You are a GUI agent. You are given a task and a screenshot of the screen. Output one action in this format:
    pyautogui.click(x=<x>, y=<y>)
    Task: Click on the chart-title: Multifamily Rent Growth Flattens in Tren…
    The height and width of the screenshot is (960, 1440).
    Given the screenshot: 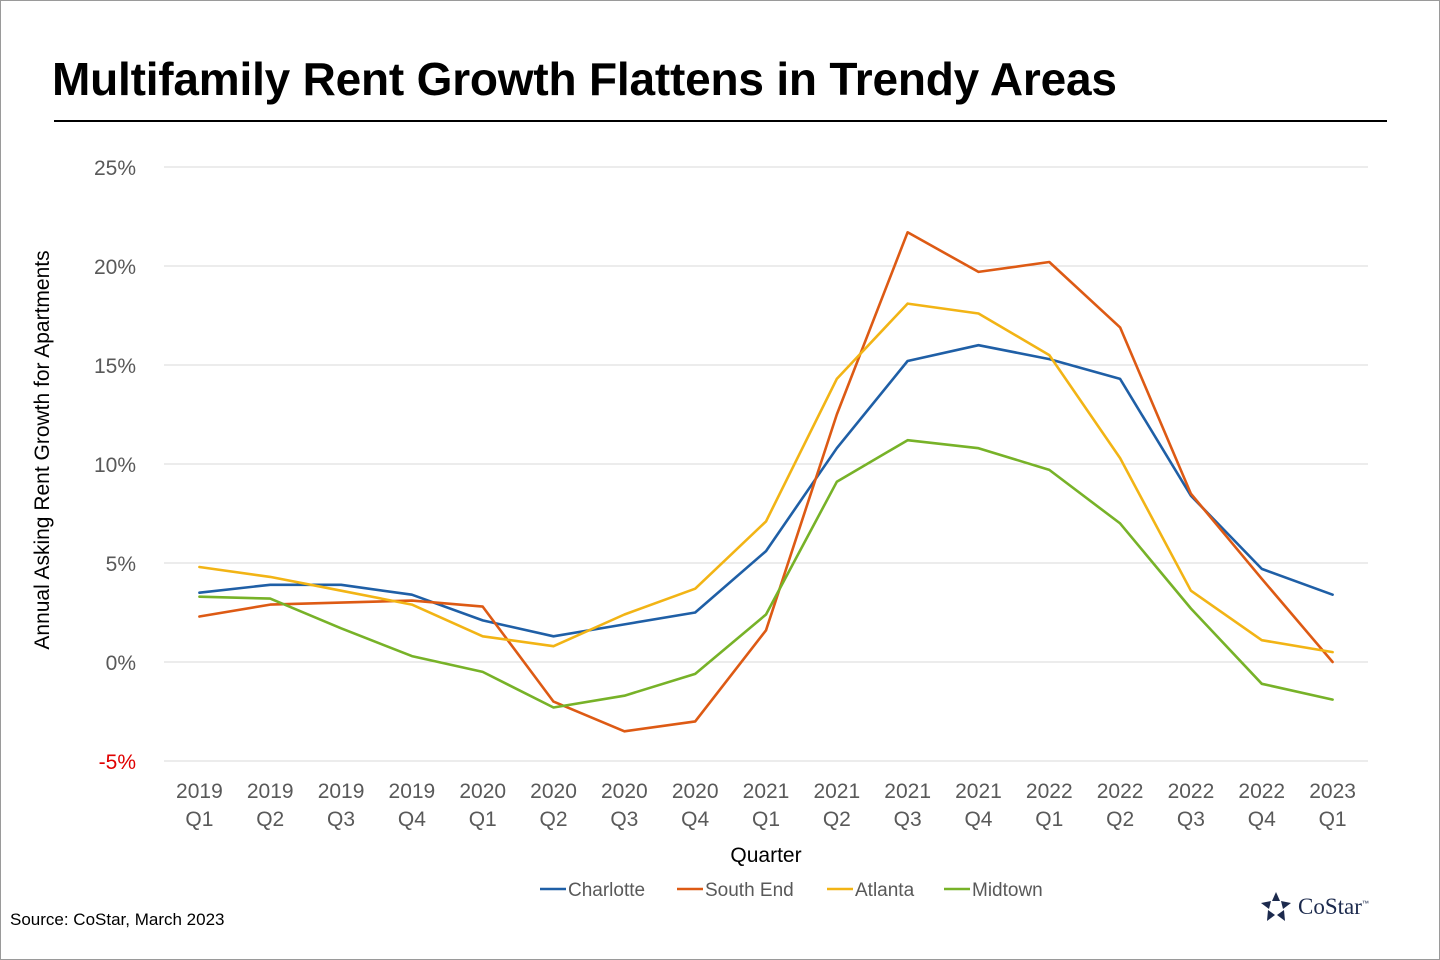 What is the action you would take?
    pyautogui.click(x=584, y=79)
    